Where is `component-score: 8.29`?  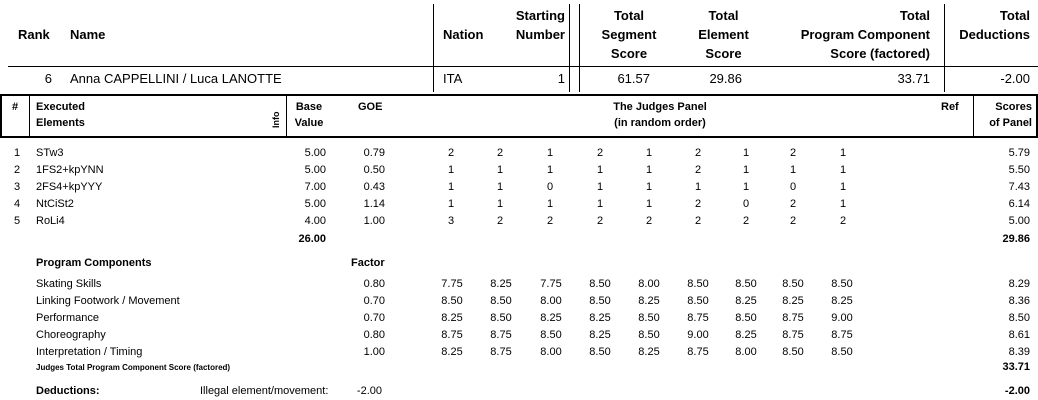 component-score: 8.29 is located at coordinates (1019, 284).